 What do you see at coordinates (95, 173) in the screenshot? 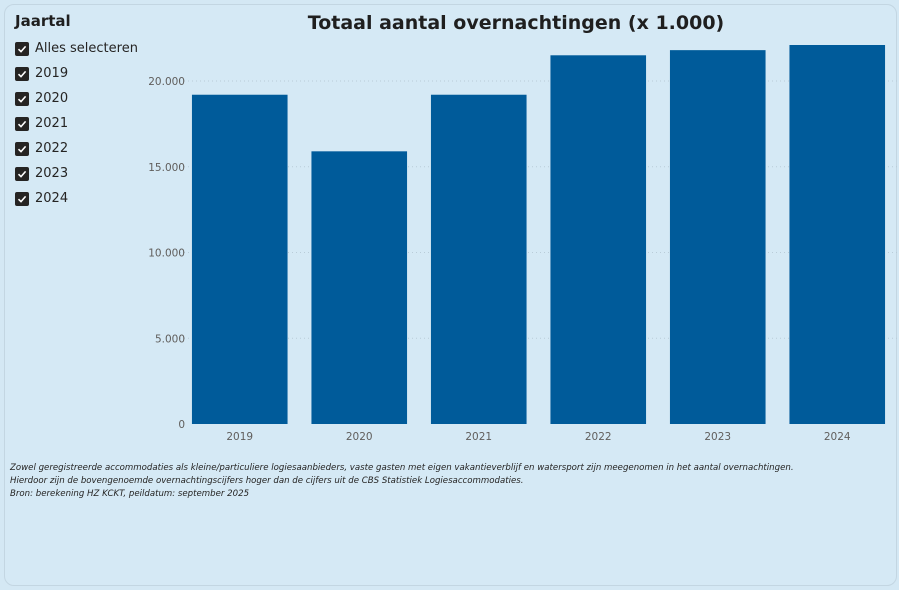
I see `slicer-item: 2023` at bounding box center [95, 173].